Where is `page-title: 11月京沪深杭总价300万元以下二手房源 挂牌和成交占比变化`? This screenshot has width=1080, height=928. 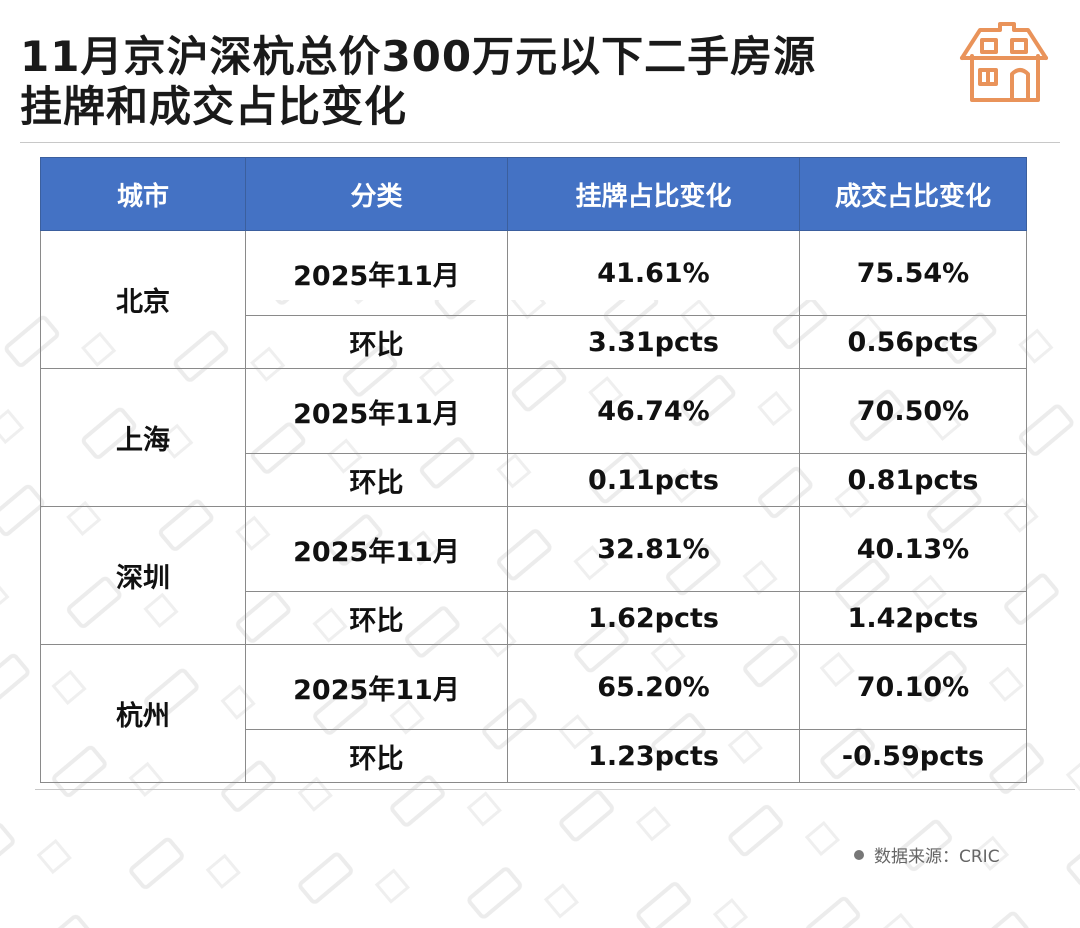
page-title: 11月京沪深杭总价300万元以下二手房源 挂牌和成交占比变化 is located at coordinates (418, 82).